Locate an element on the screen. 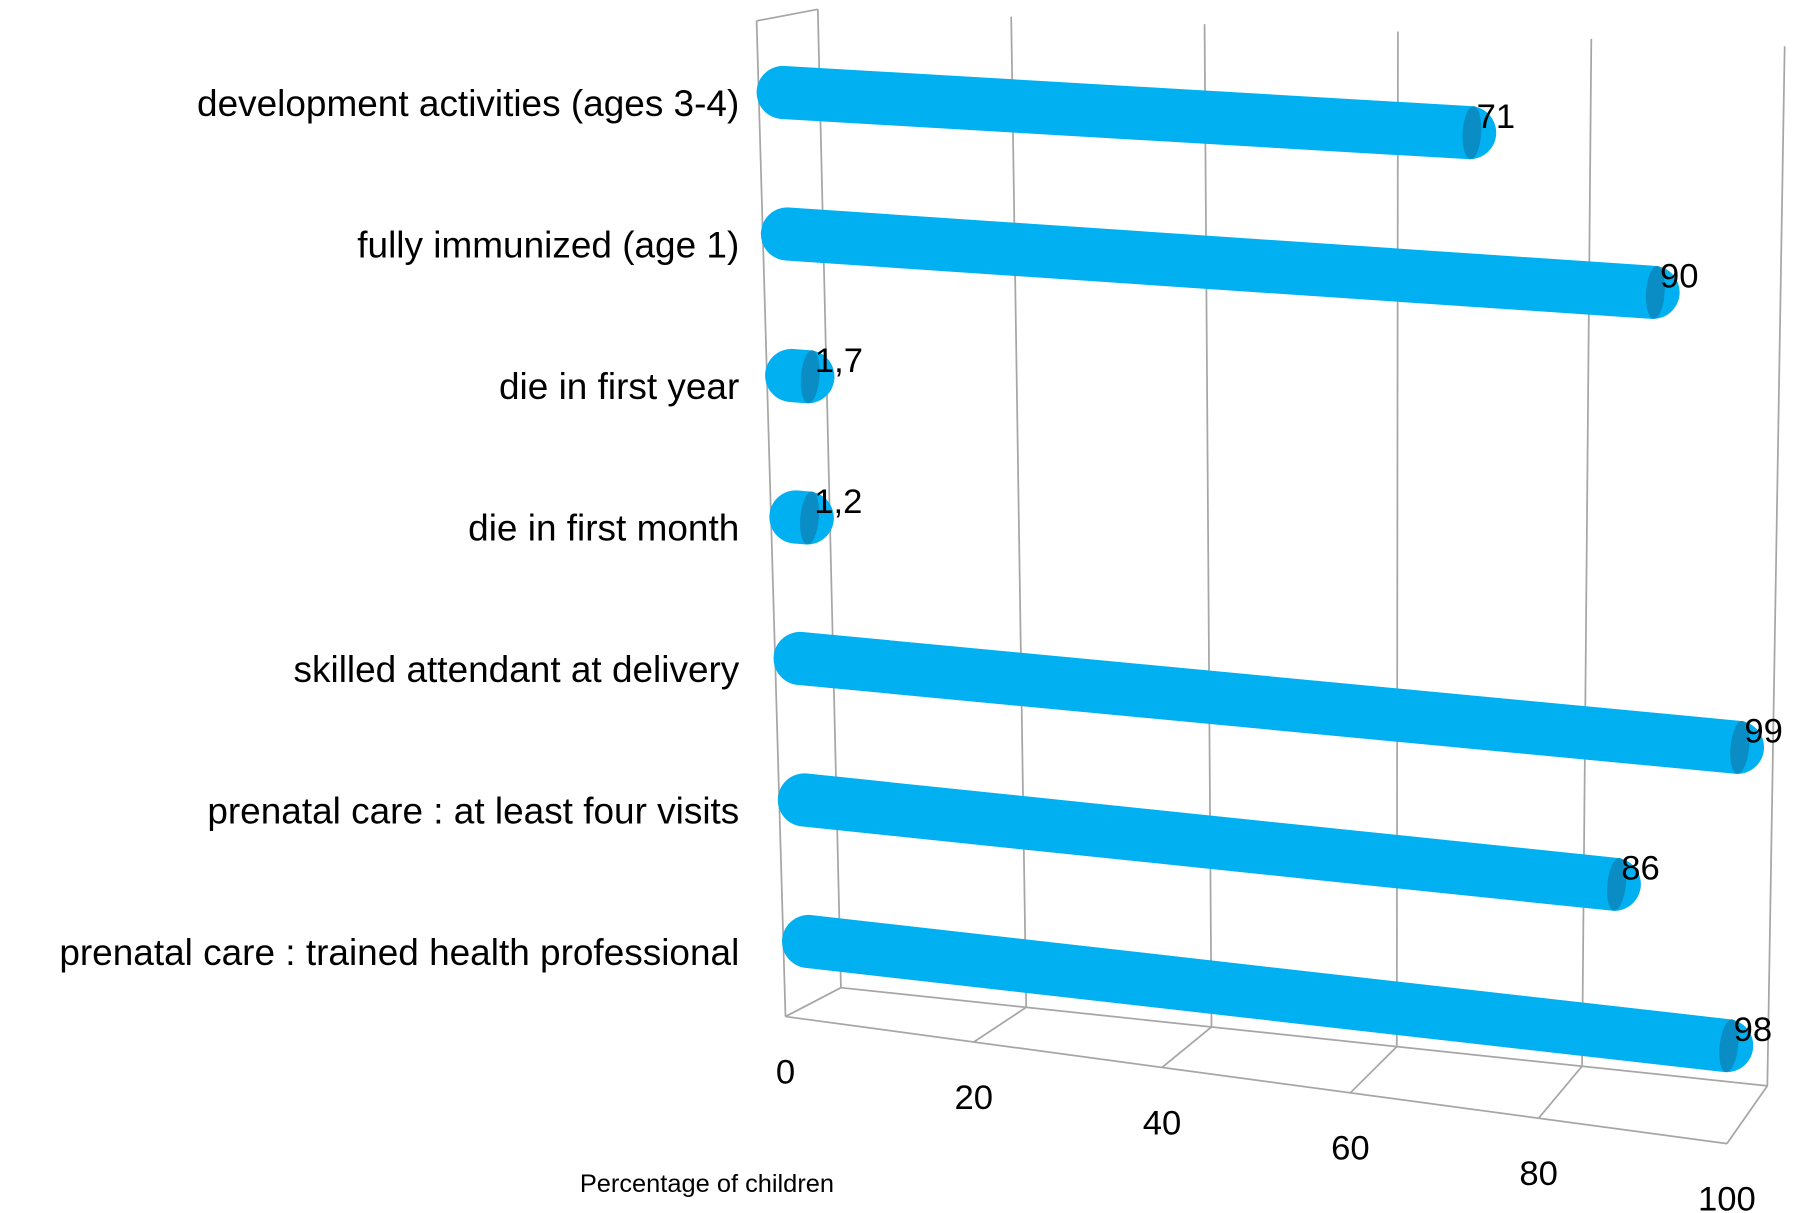  value-label: 1,7 is located at coordinates (839, 361).